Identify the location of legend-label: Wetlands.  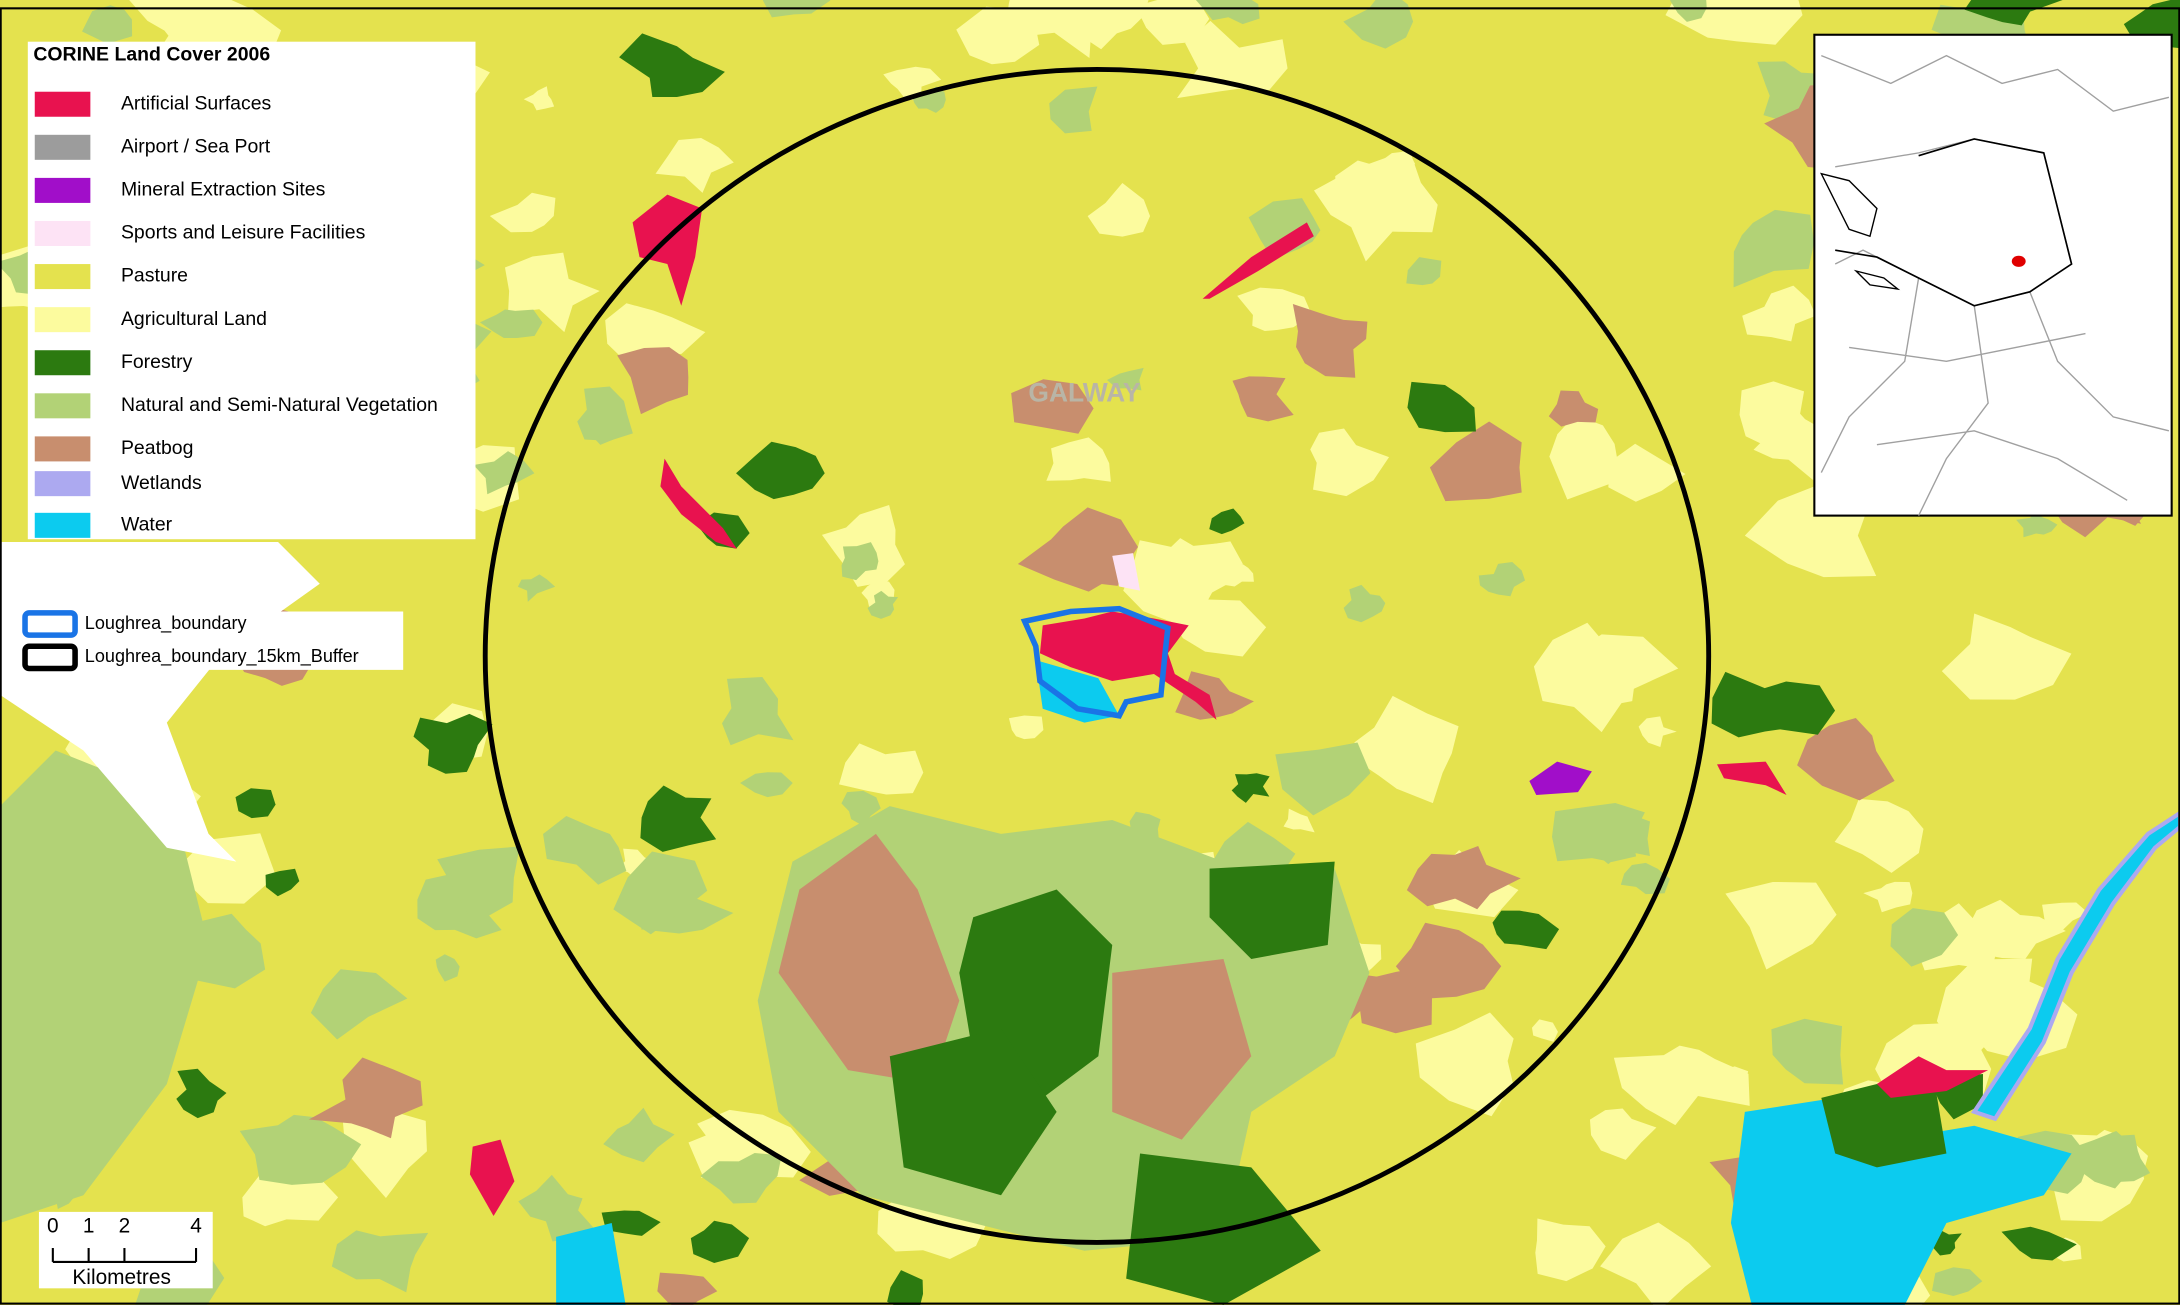
(161, 483).